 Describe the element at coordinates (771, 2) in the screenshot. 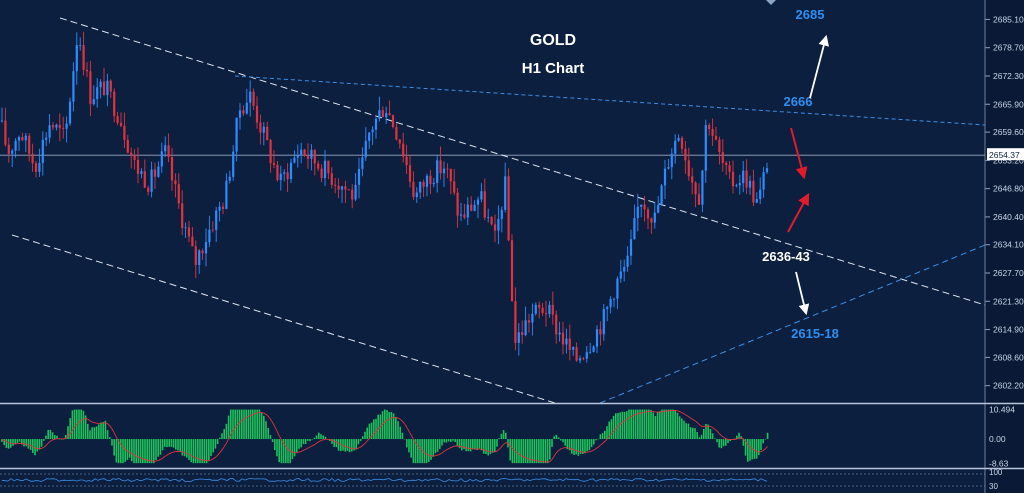

I see `top-marker` at that location.